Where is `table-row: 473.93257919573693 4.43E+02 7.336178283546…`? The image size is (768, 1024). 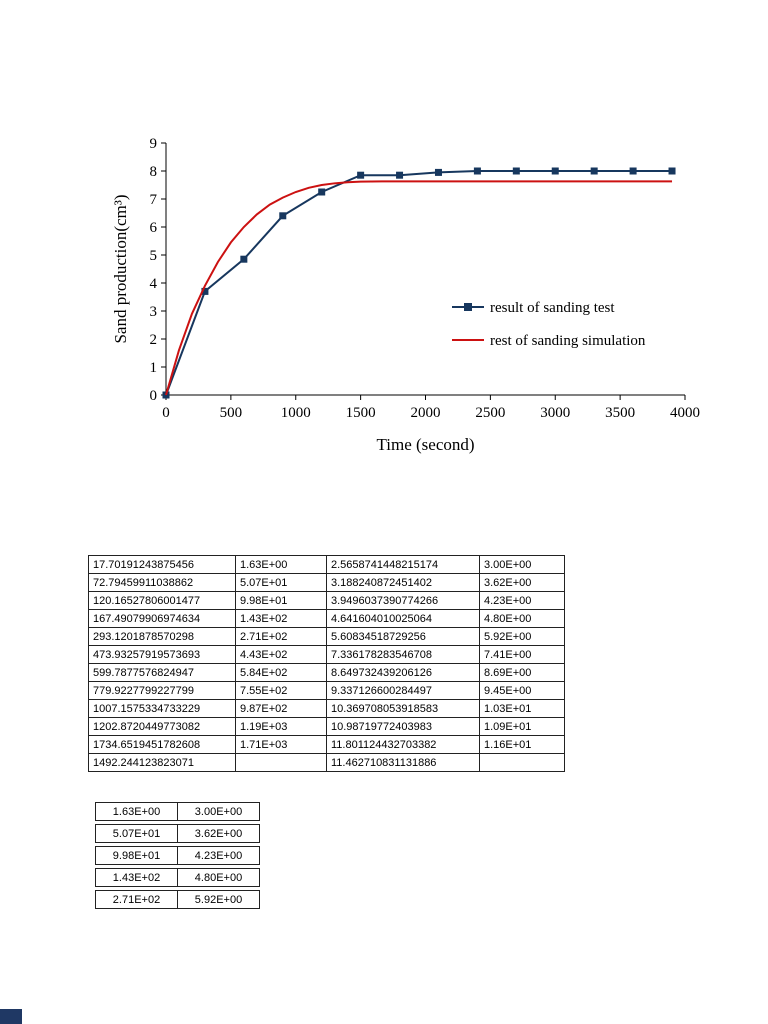
table-row: 473.93257919573693 4.43E+02 7.336178283546… is located at coordinates (326, 654).